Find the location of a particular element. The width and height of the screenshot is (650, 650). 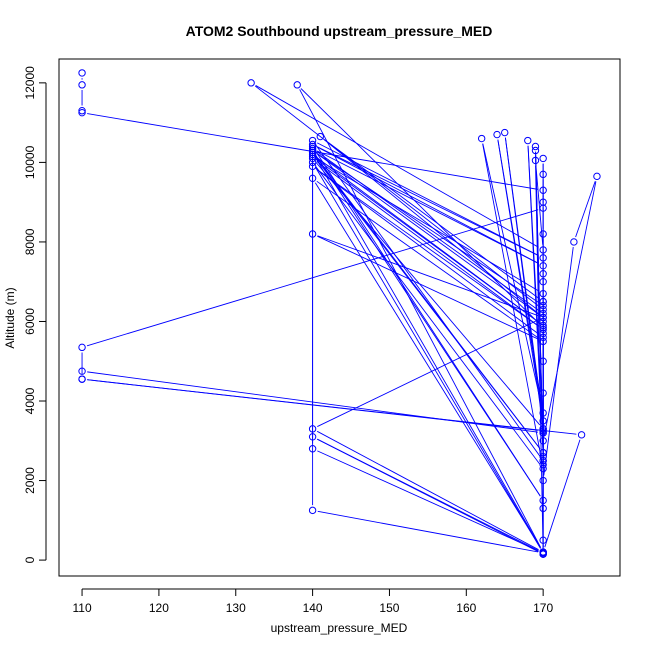

y-tick-label: 6000 is located at coordinates (30, 321).